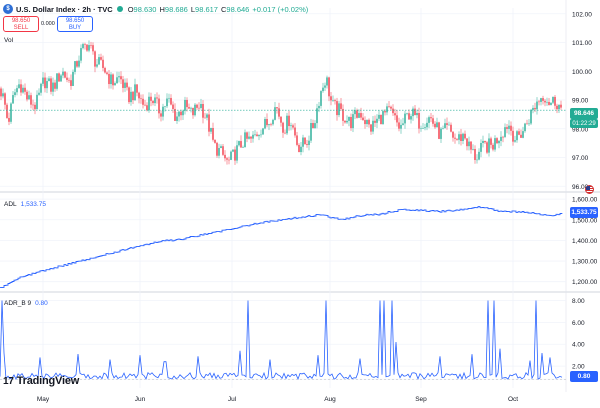 The image size is (600, 408). I want to click on x-tick-label: May, so click(43, 399).